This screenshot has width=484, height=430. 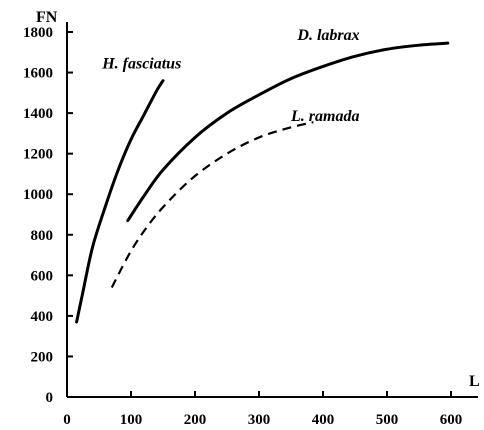 I want to click on x-tick-label: 600, so click(x=451, y=420).